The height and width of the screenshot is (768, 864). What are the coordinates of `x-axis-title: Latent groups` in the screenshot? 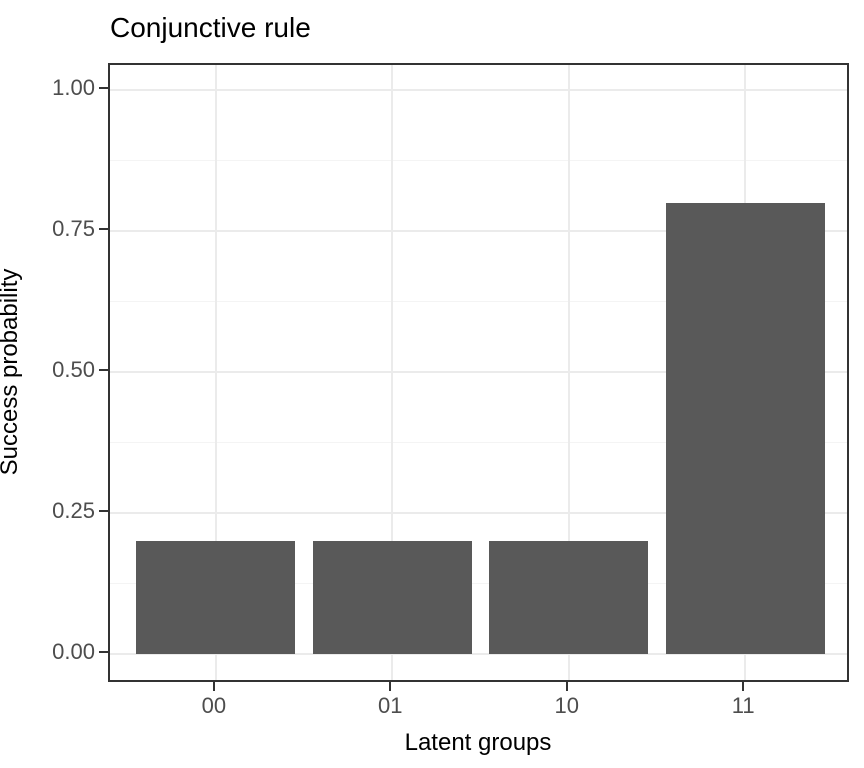 It's located at (478, 742).